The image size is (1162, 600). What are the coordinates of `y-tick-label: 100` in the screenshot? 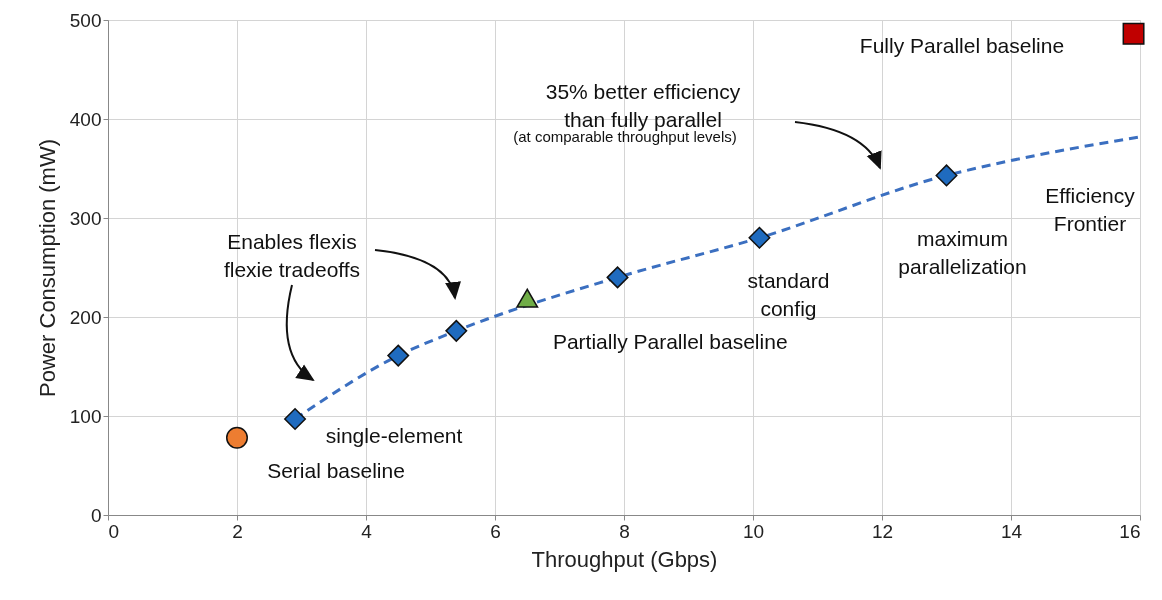 It's located at (85, 416).